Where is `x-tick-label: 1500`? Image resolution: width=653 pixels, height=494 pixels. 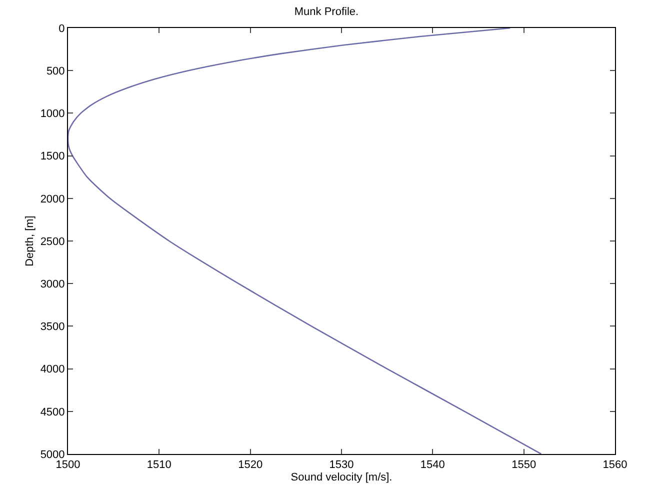 x-tick-label: 1500 is located at coordinates (68, 465).